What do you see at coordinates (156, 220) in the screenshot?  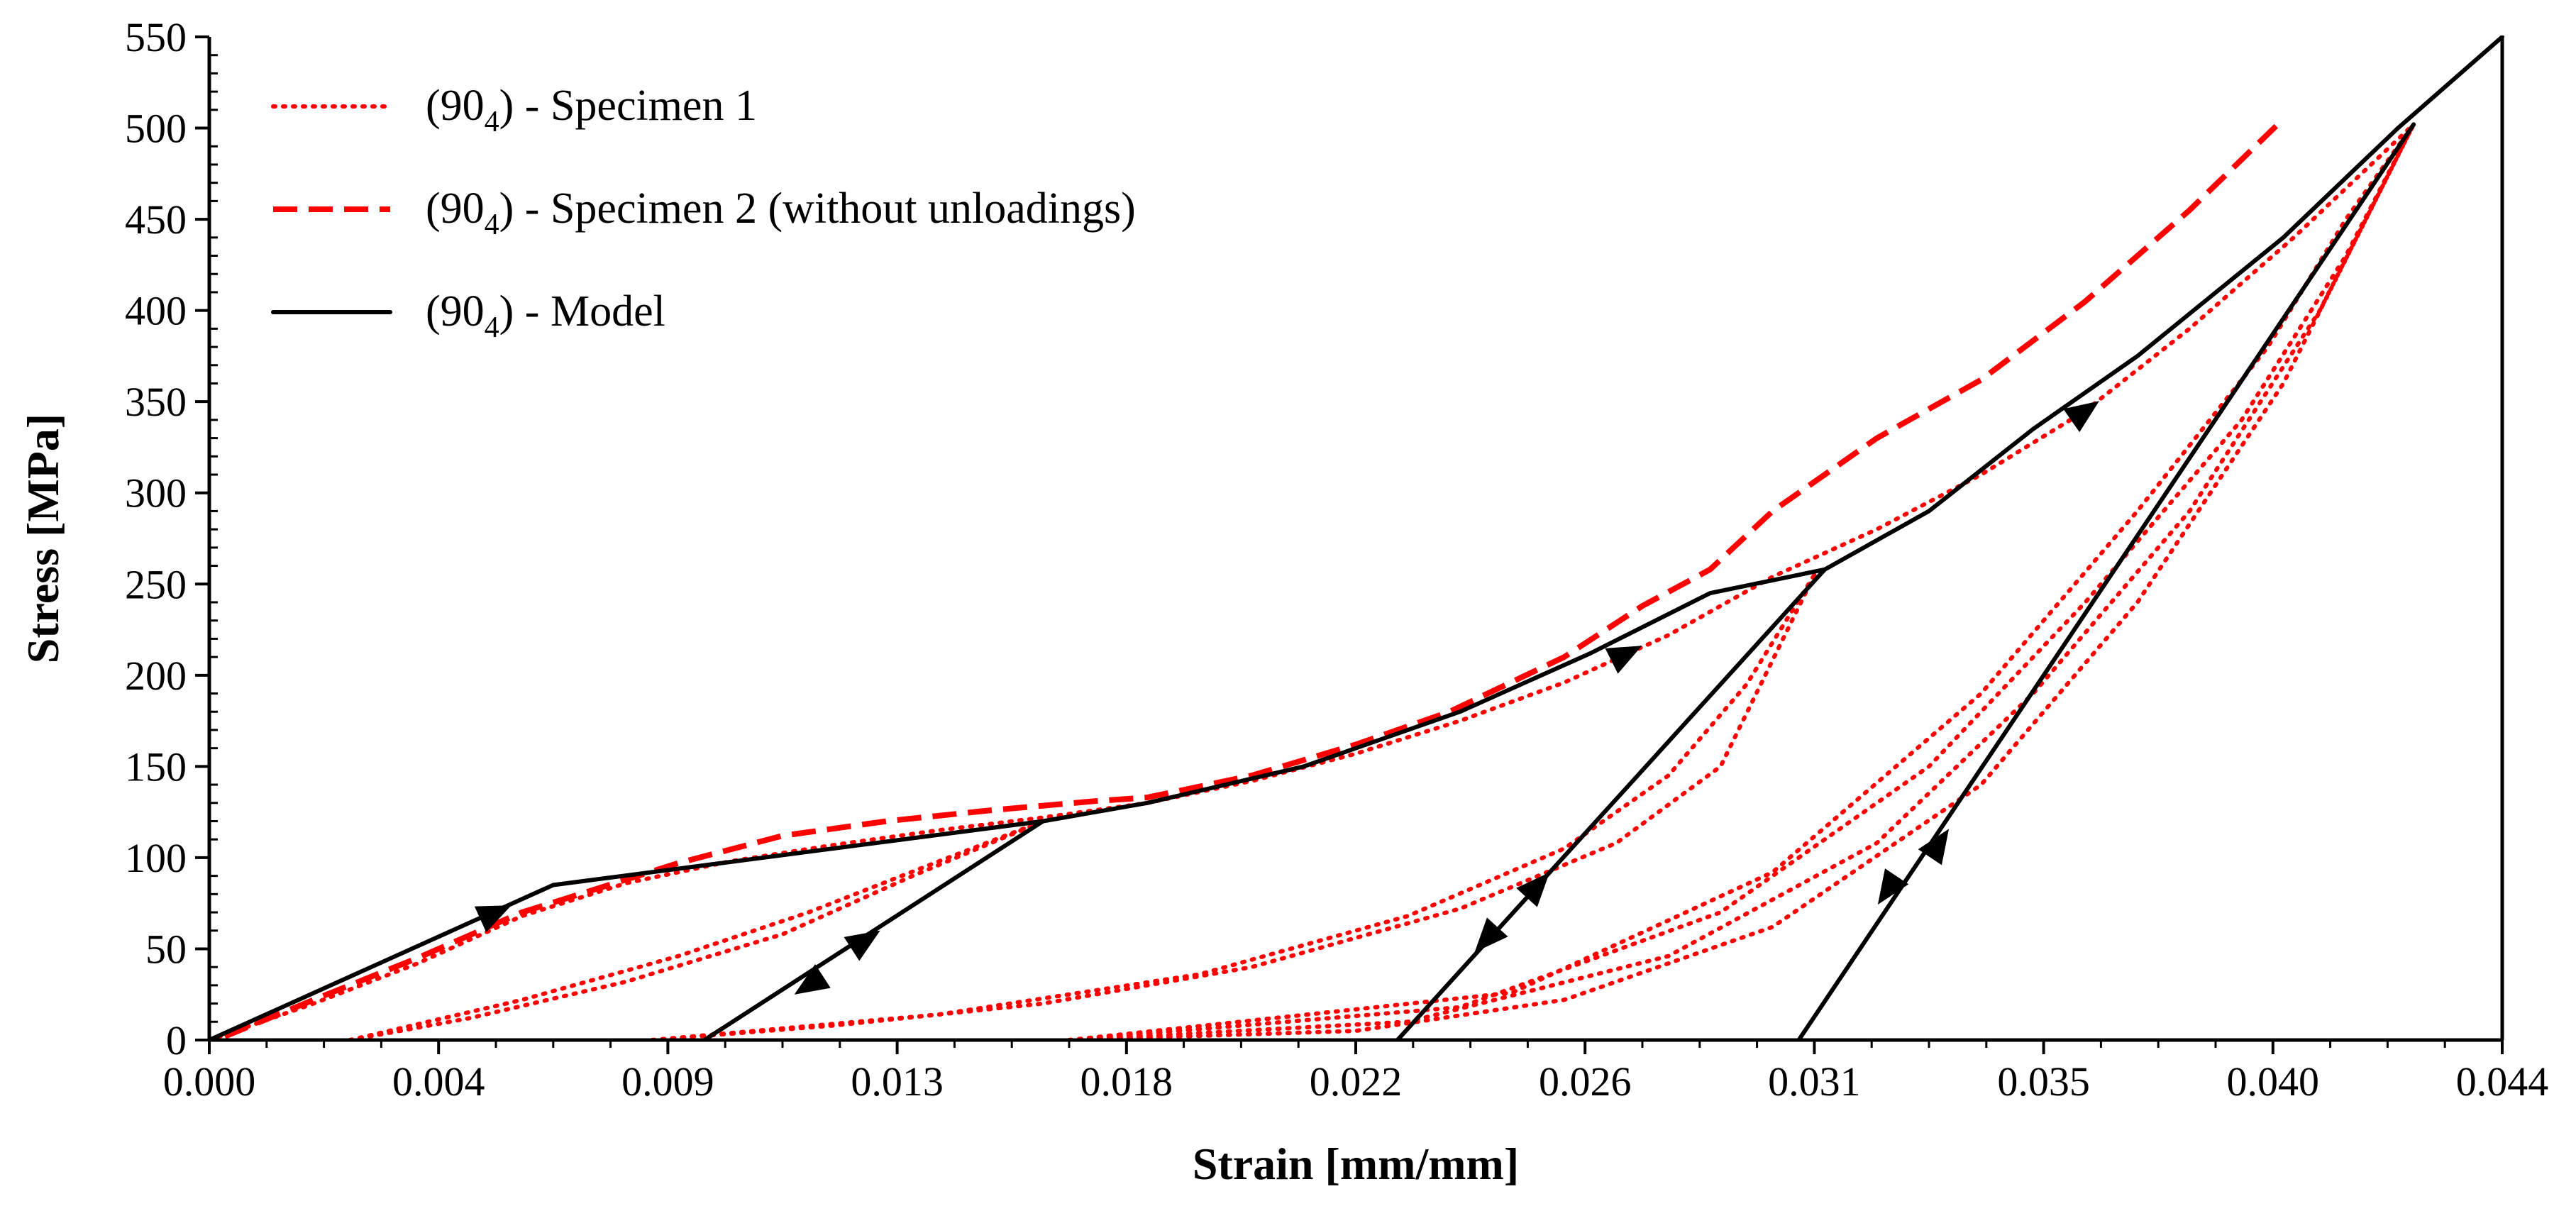 I see `y-tick-label: 450` at bounding box center [156, 220].